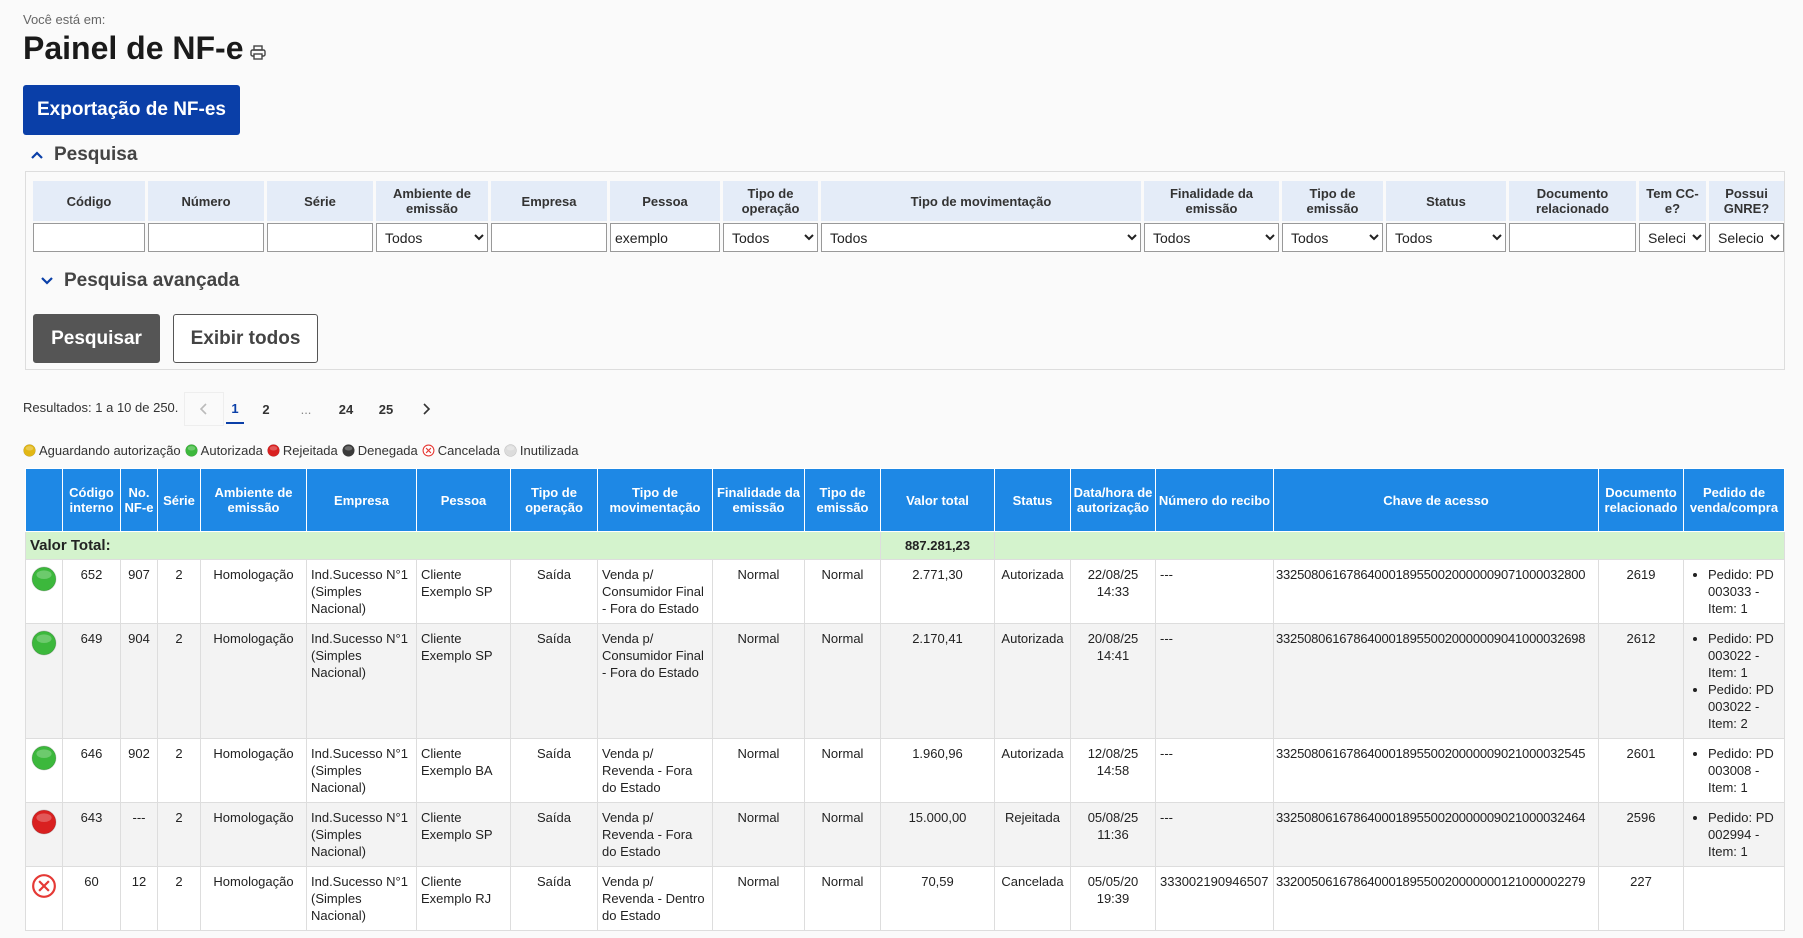 The image size is (1803, 938). Describe the element at coordinates (91, 898) in the screenshot. I see `table-cell: 60` at that location.